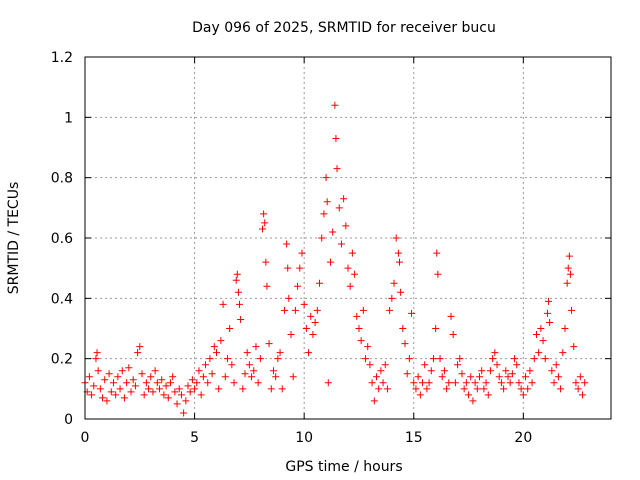 This screenshot has height=480, width=640. What do you see at coordinates (14, 238) in the screenshot?
I see `y-axis-label: SRMTID / TECUs` at bounding box center [14, 238].